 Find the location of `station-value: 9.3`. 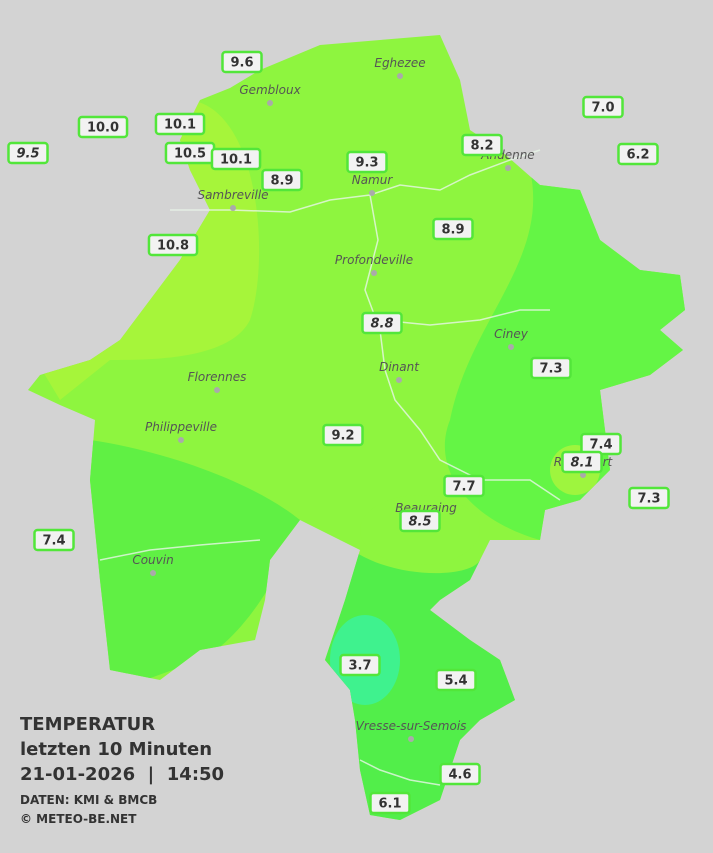

station-value: 9.3 is located at coordinates (366, 163).